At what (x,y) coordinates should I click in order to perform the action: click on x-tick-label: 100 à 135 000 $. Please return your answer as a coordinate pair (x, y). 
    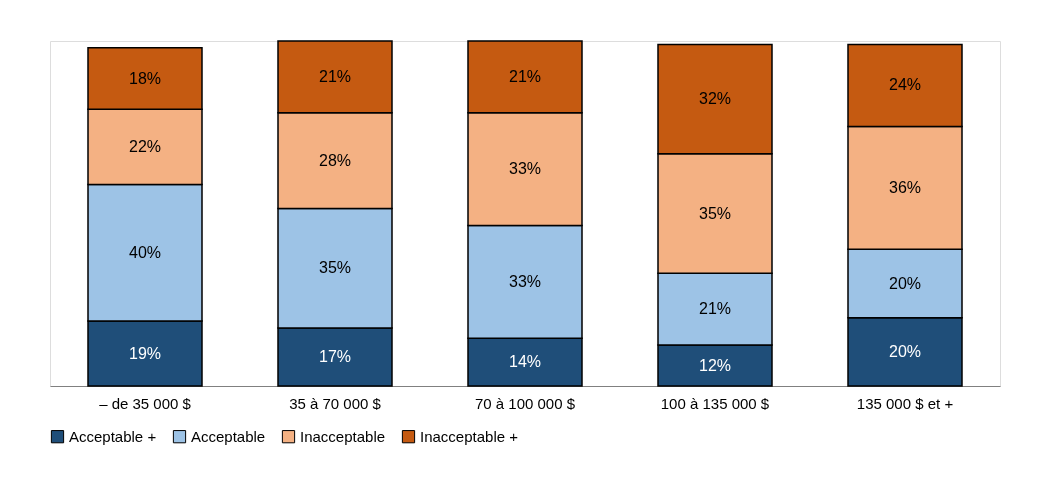
    Looking at the image, I should click on (715, 403).